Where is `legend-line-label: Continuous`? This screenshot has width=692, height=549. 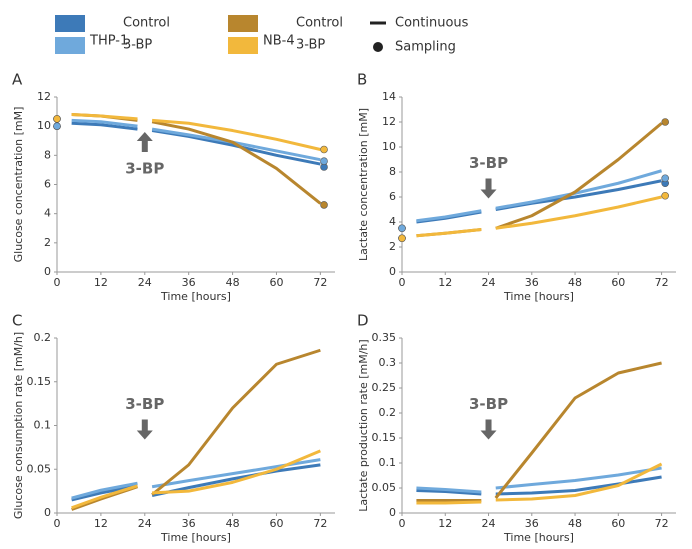
legend-line-label: Continuous is located at coordinates (432, 23).